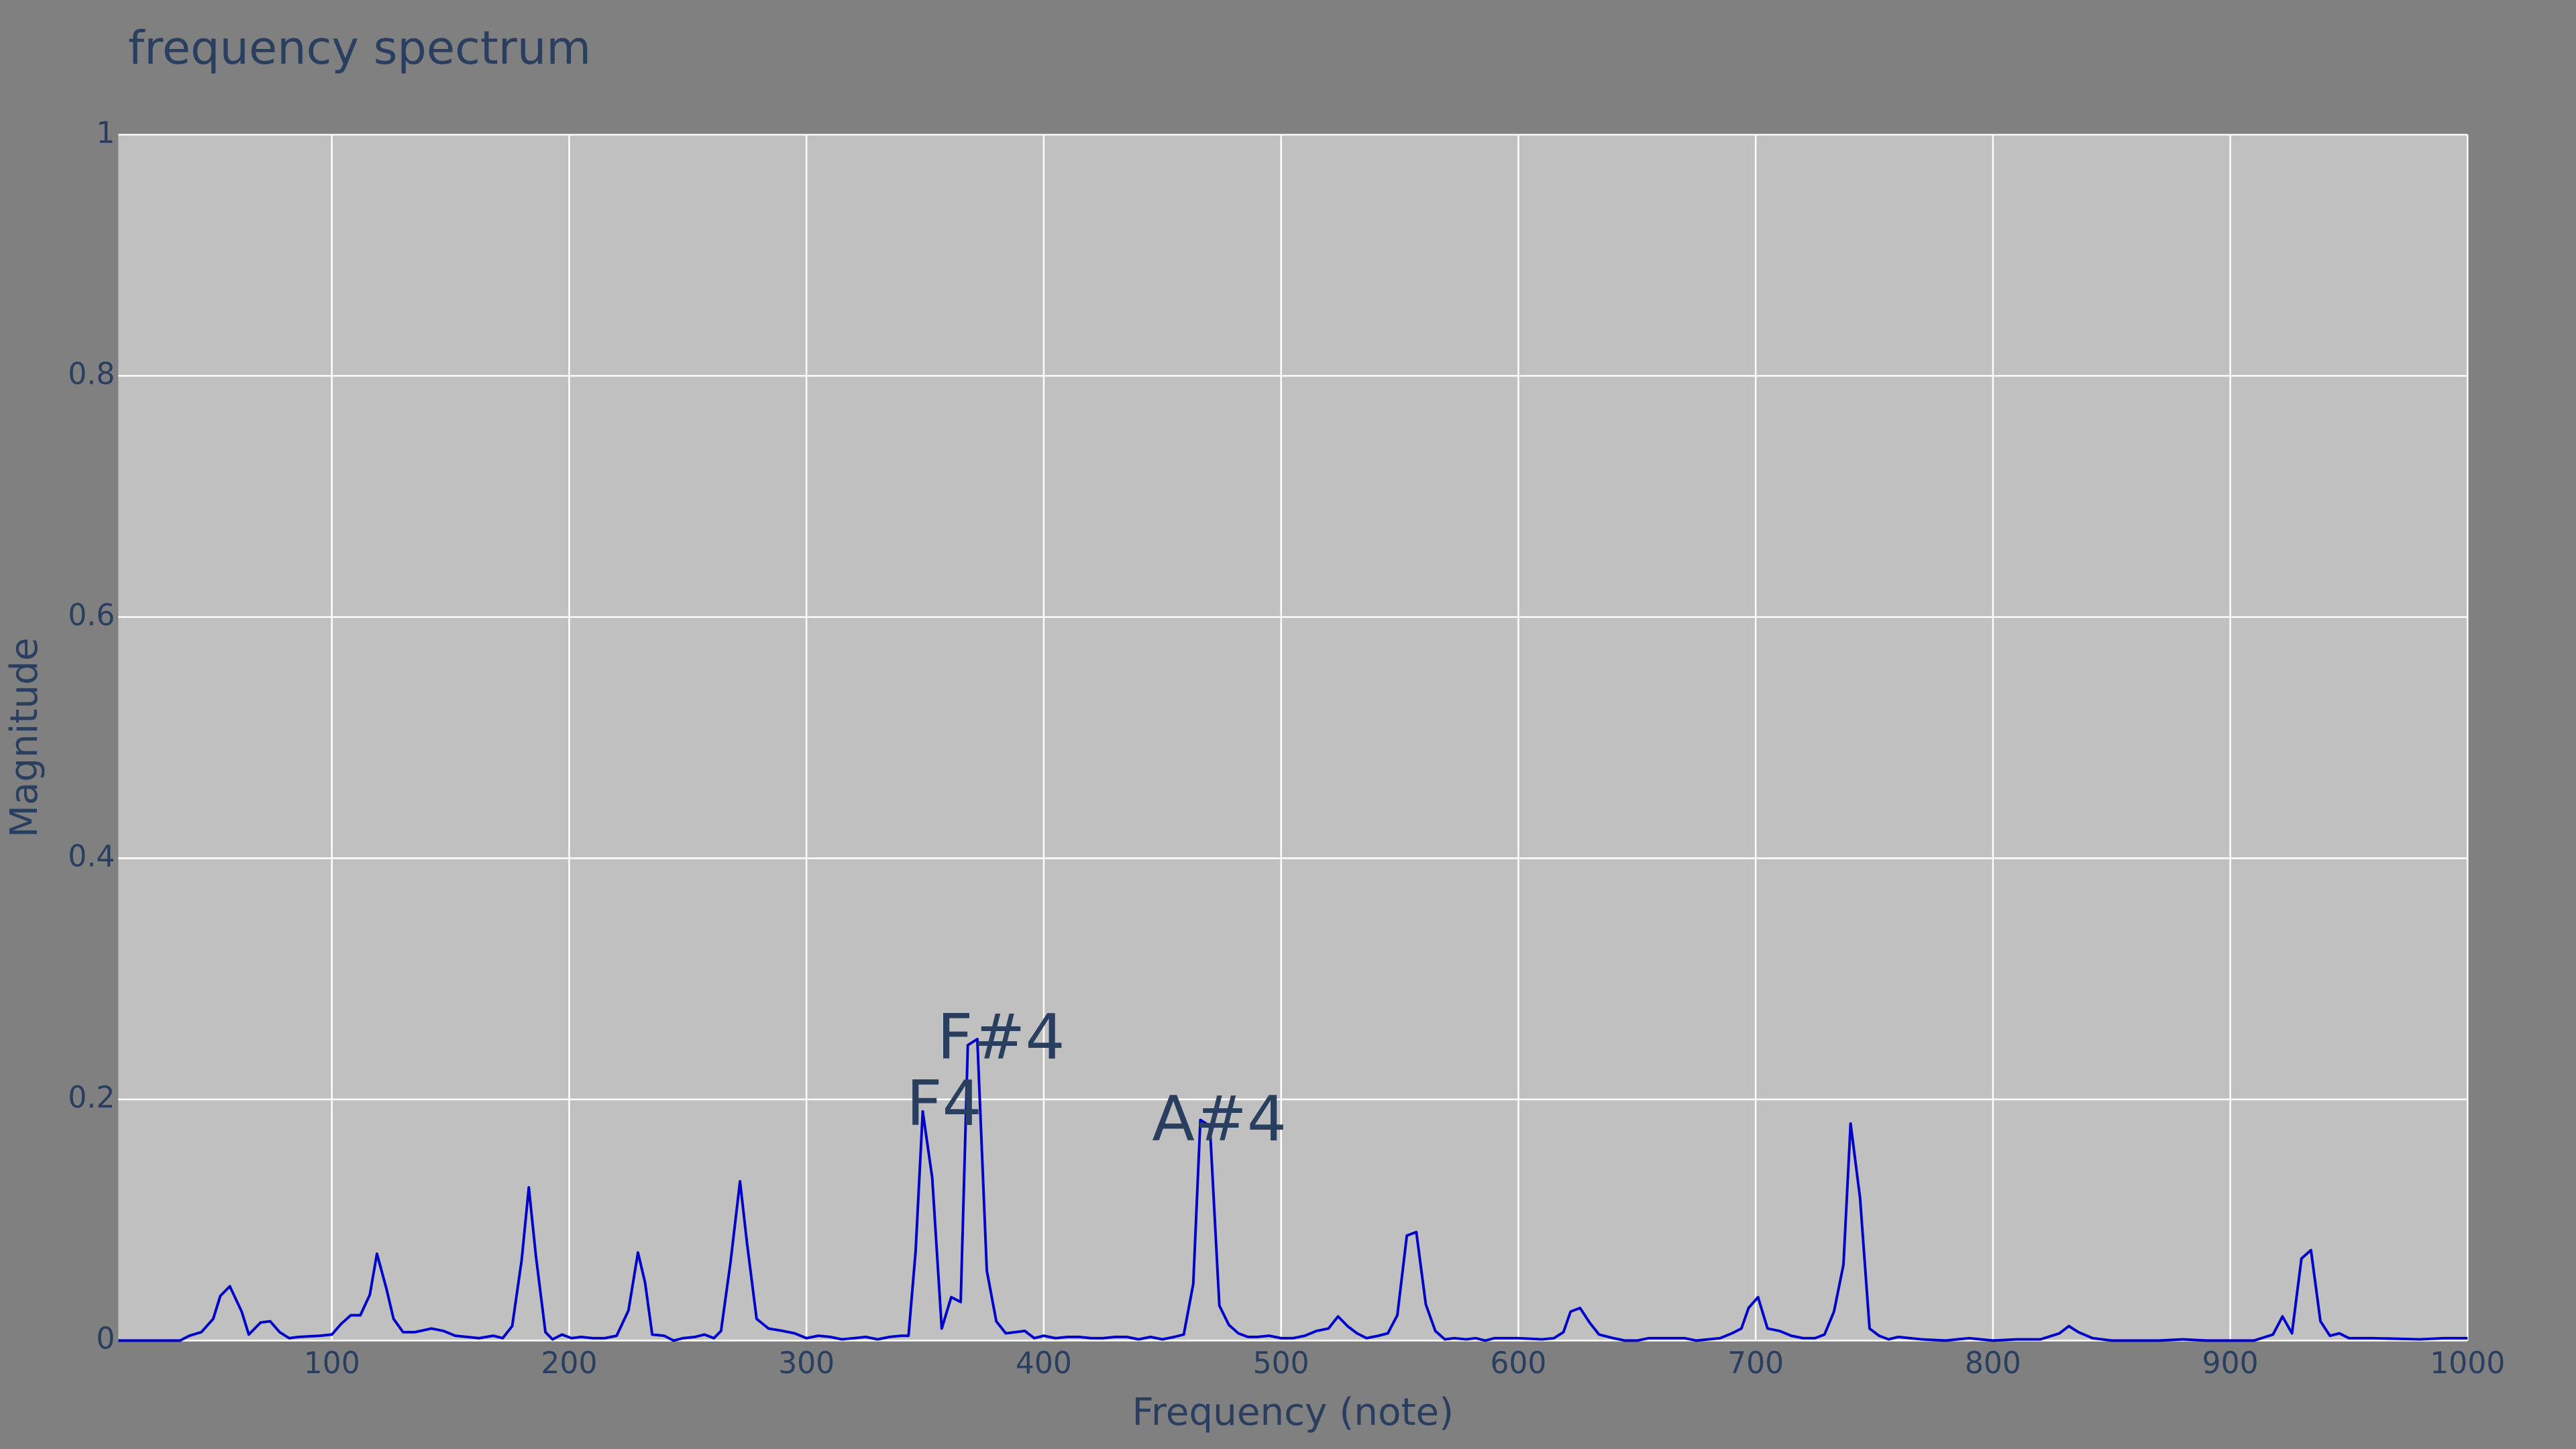 The image size is (2576, 1449). Describe the element at coordinates (359, 48) in the screenshot. I see `chart-title: frequency spectrum` at that location.